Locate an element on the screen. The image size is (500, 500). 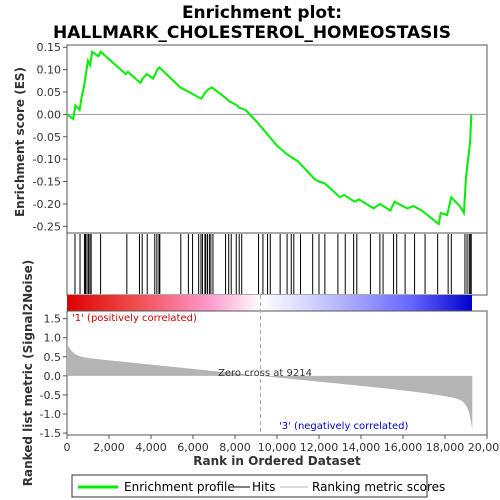
legend-profile-label: Enrichment profile is located at coordinates (179, 487).